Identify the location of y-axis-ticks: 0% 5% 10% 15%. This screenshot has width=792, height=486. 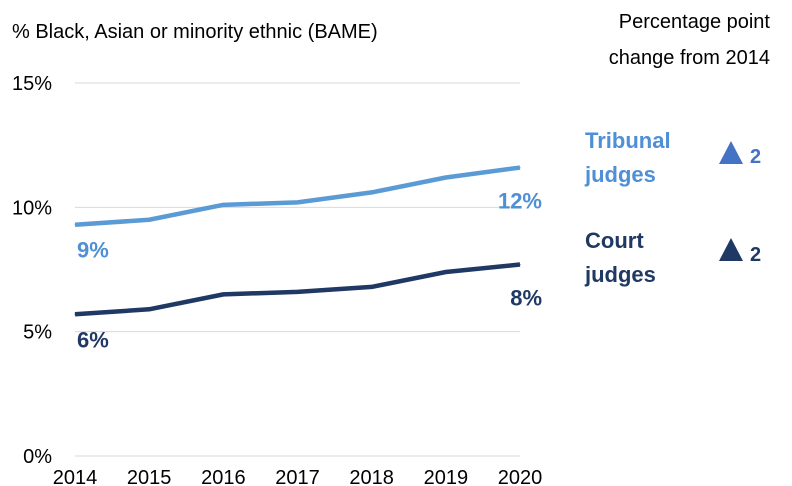
(32, 270).